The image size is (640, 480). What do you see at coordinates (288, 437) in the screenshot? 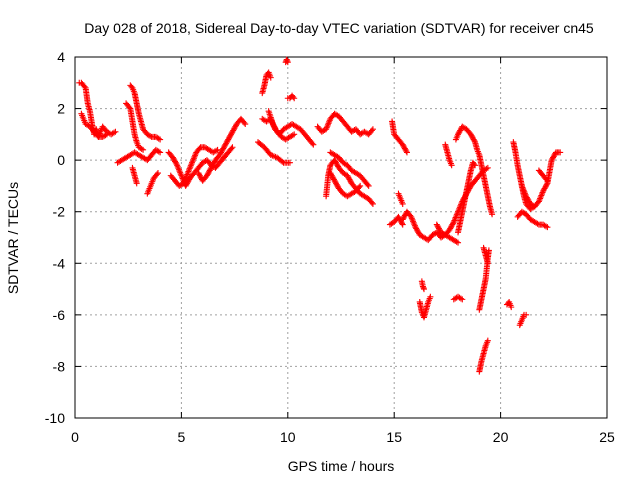
I see `x-tick-label: 10` at bounding box center [288, 437].